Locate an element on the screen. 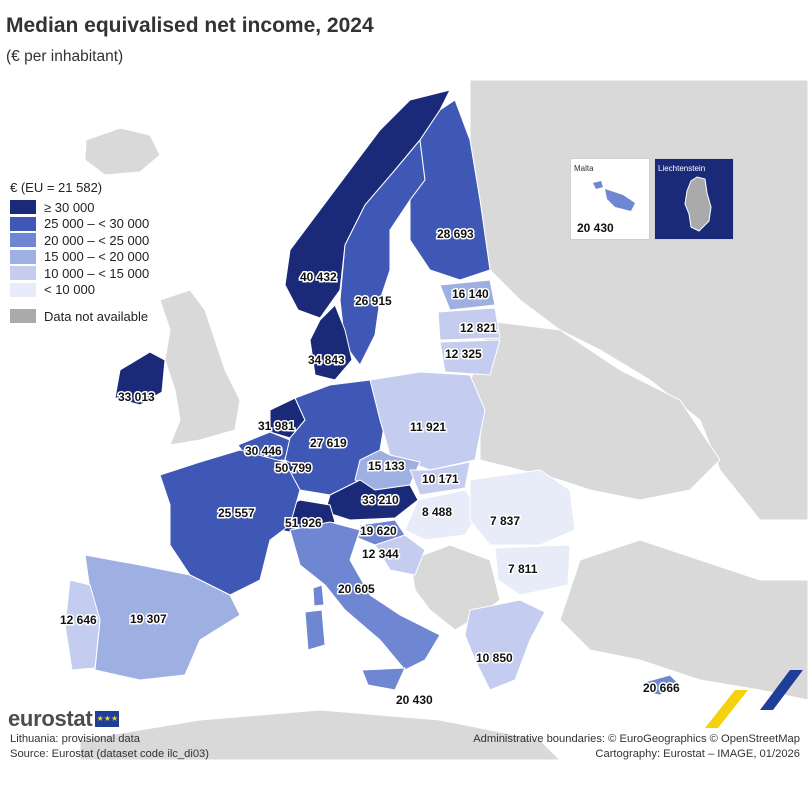  value-france: 25 557 is located at coordinates (236, 513).